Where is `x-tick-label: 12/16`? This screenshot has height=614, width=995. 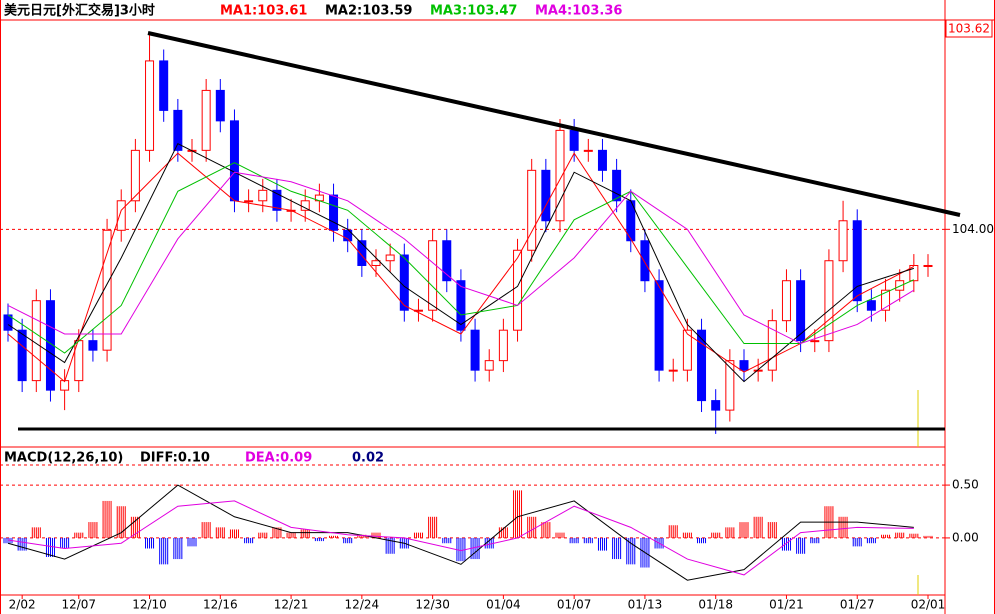 x-tick-label: 12/16 is located at coordinates (220, 605).